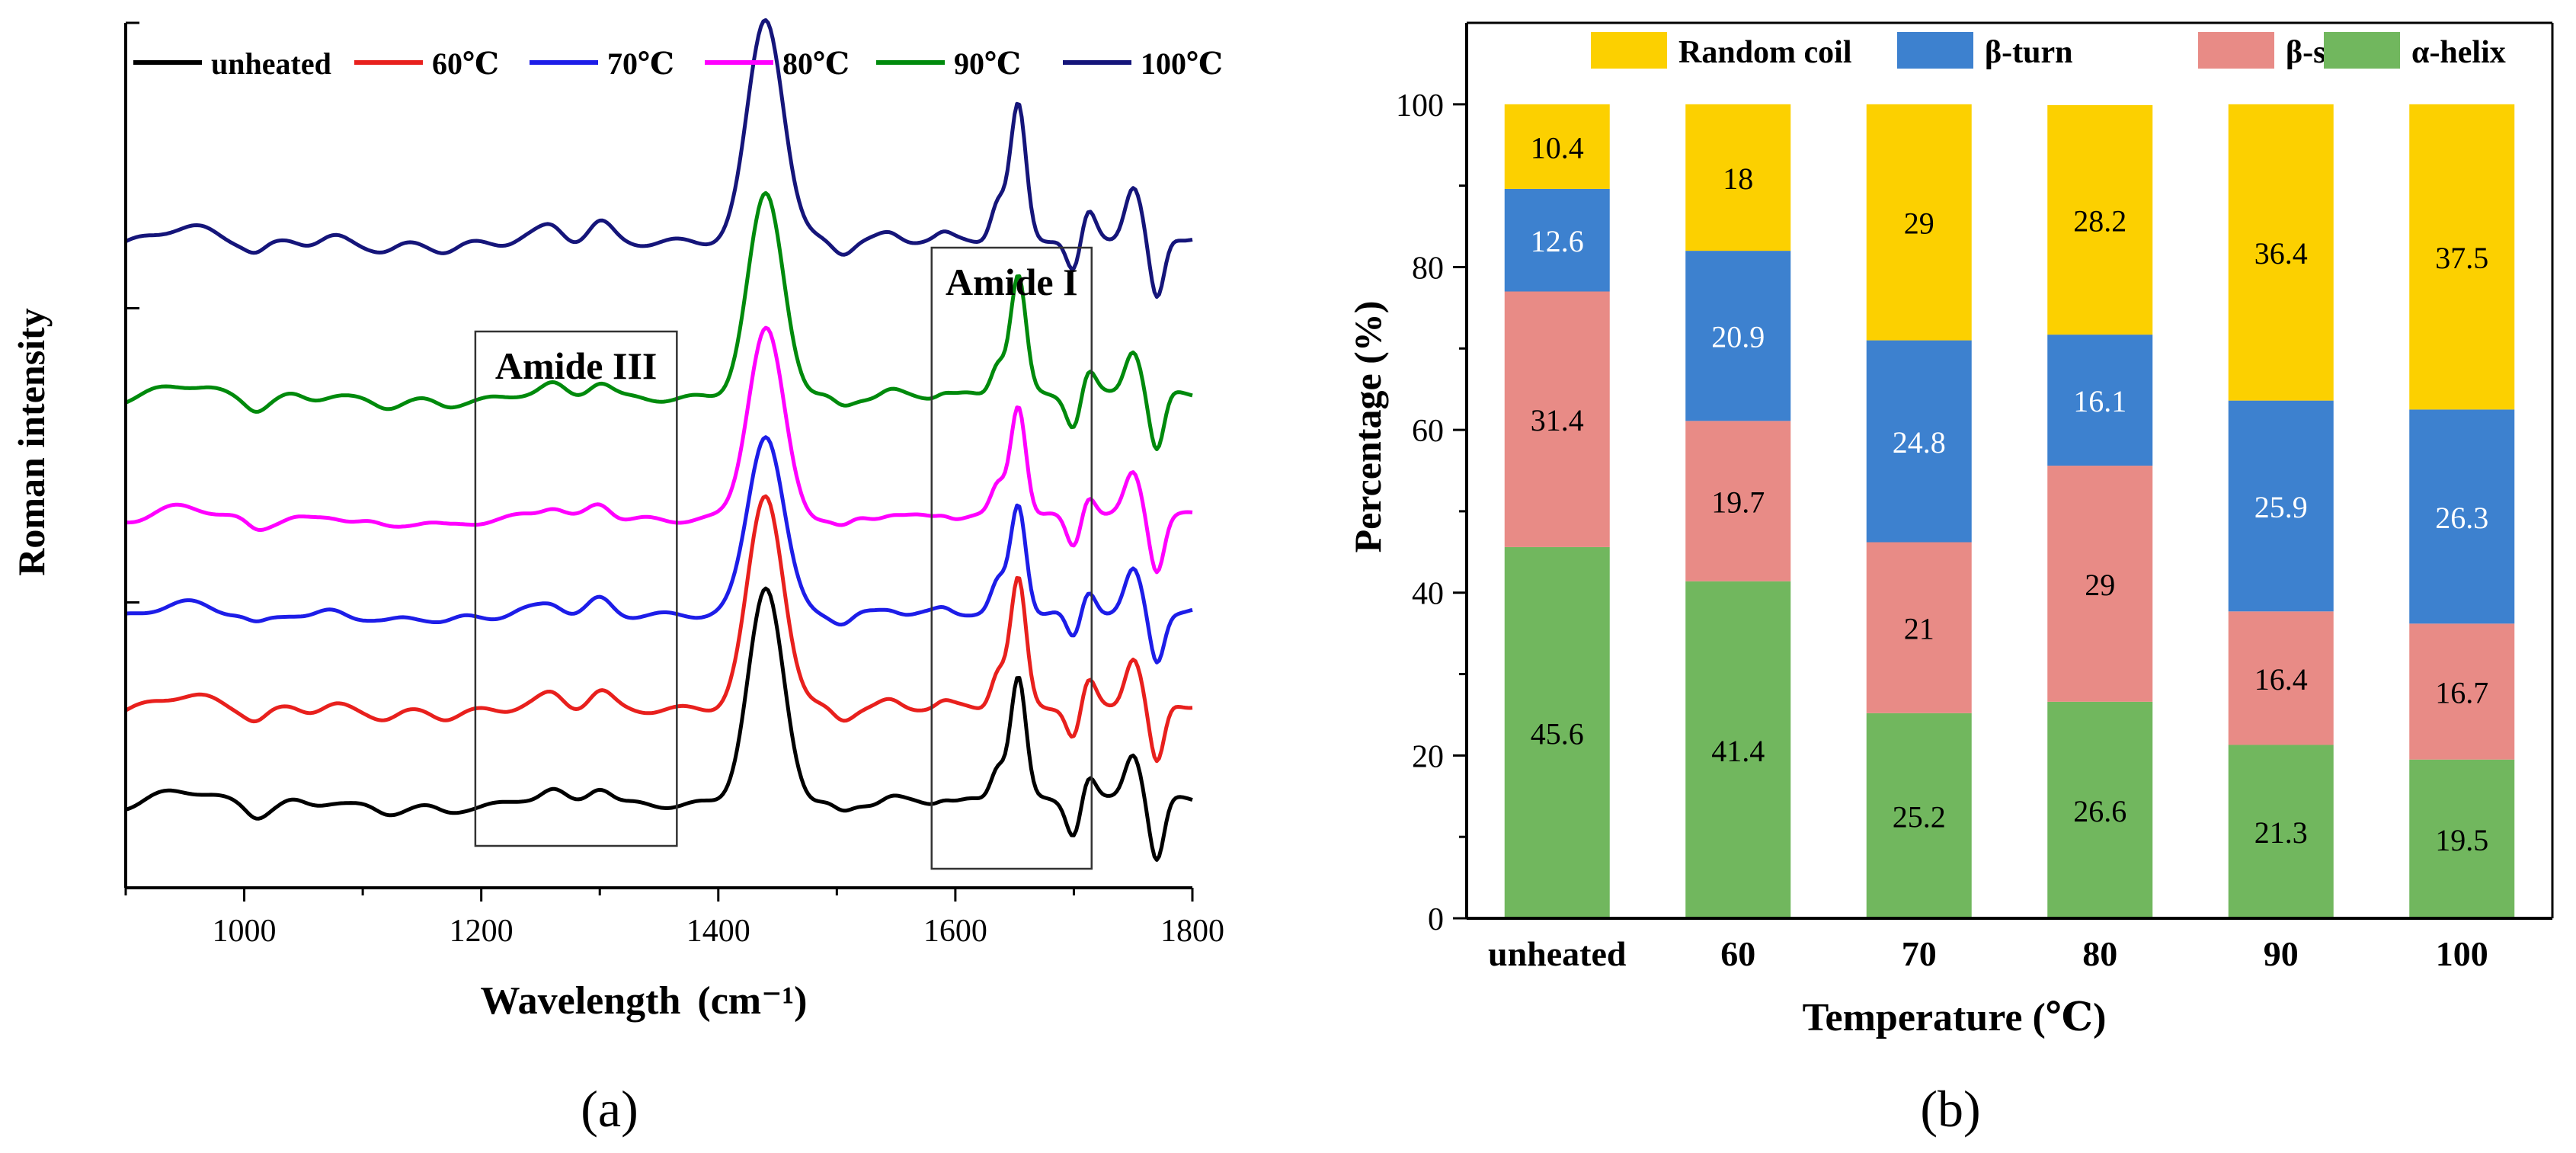 Image resolution: width=2576 pixels, height=1153 pixels. What do you see at coordinates (1011, 558) in the screenshot?
I see `annotation-box-amide-i` at bounding box center [1011, 558].